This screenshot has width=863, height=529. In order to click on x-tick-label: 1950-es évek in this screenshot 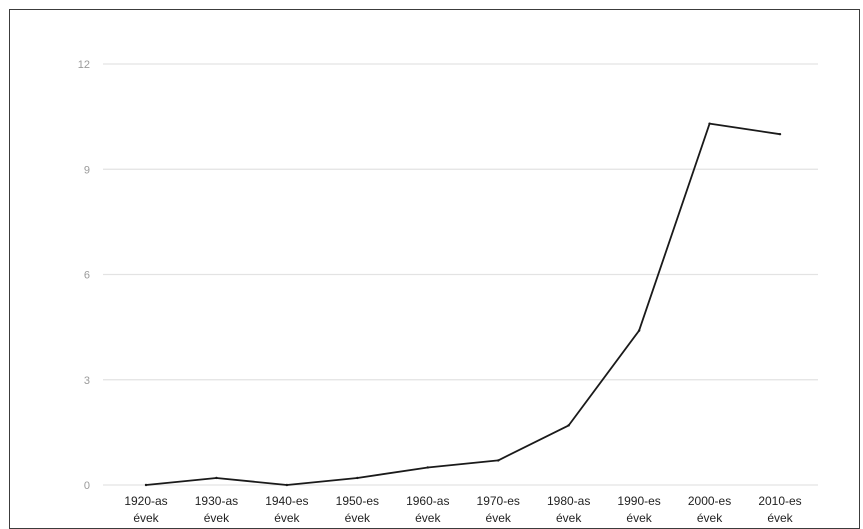, I will do `click(357, 508)`.